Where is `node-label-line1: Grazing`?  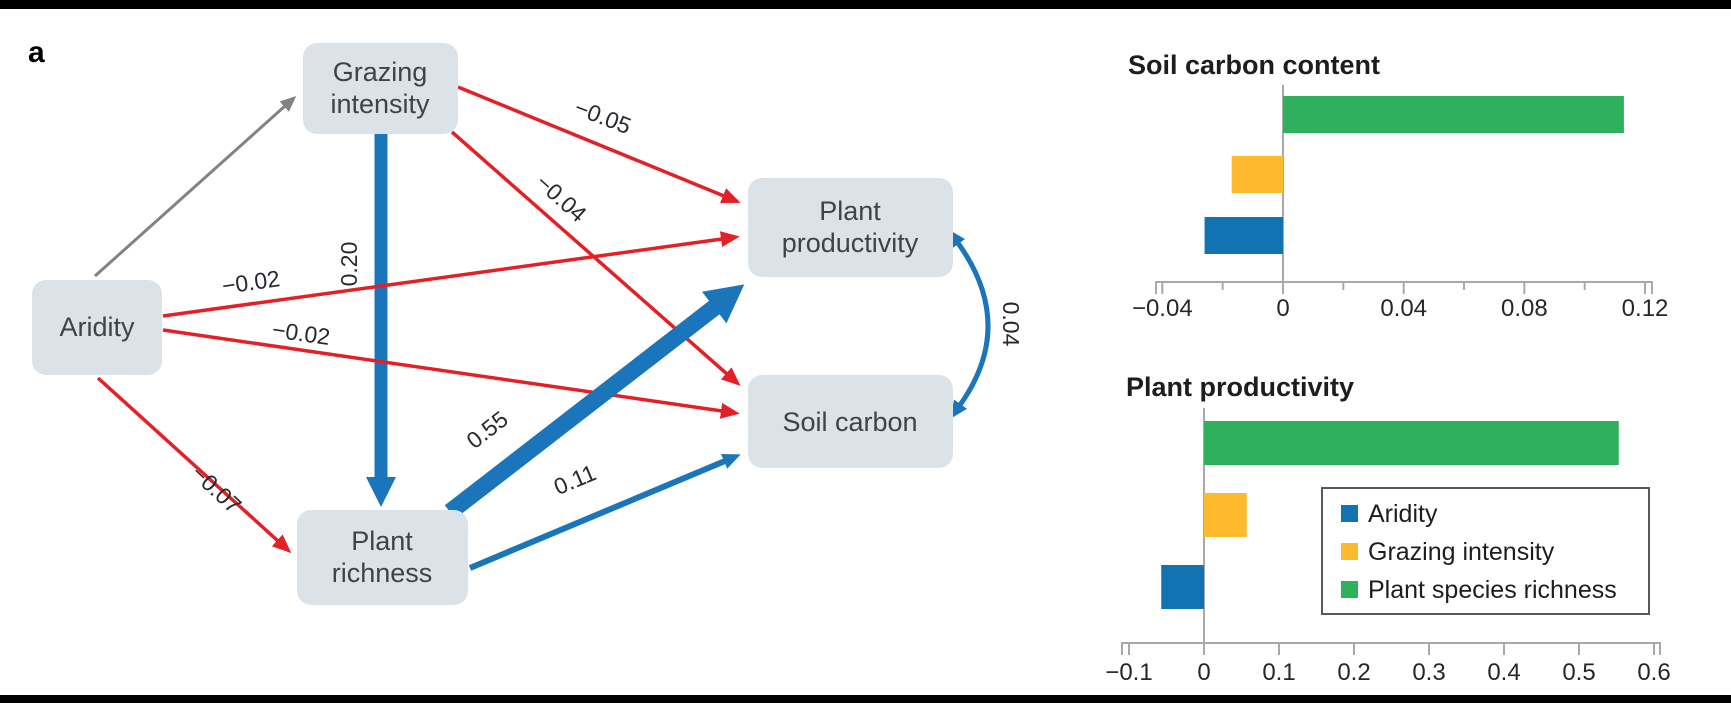
node-label-line1: Grazing is located at coordinates (380, 72).